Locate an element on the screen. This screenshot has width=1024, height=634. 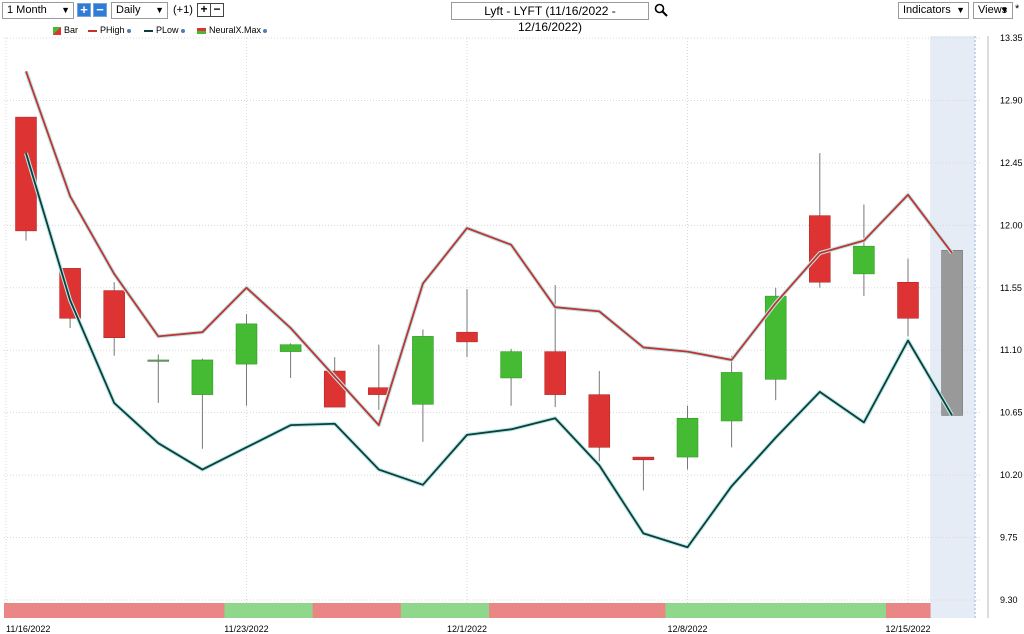
x-tick-label: 12/8/2022 is located at coordinates (687, 629).